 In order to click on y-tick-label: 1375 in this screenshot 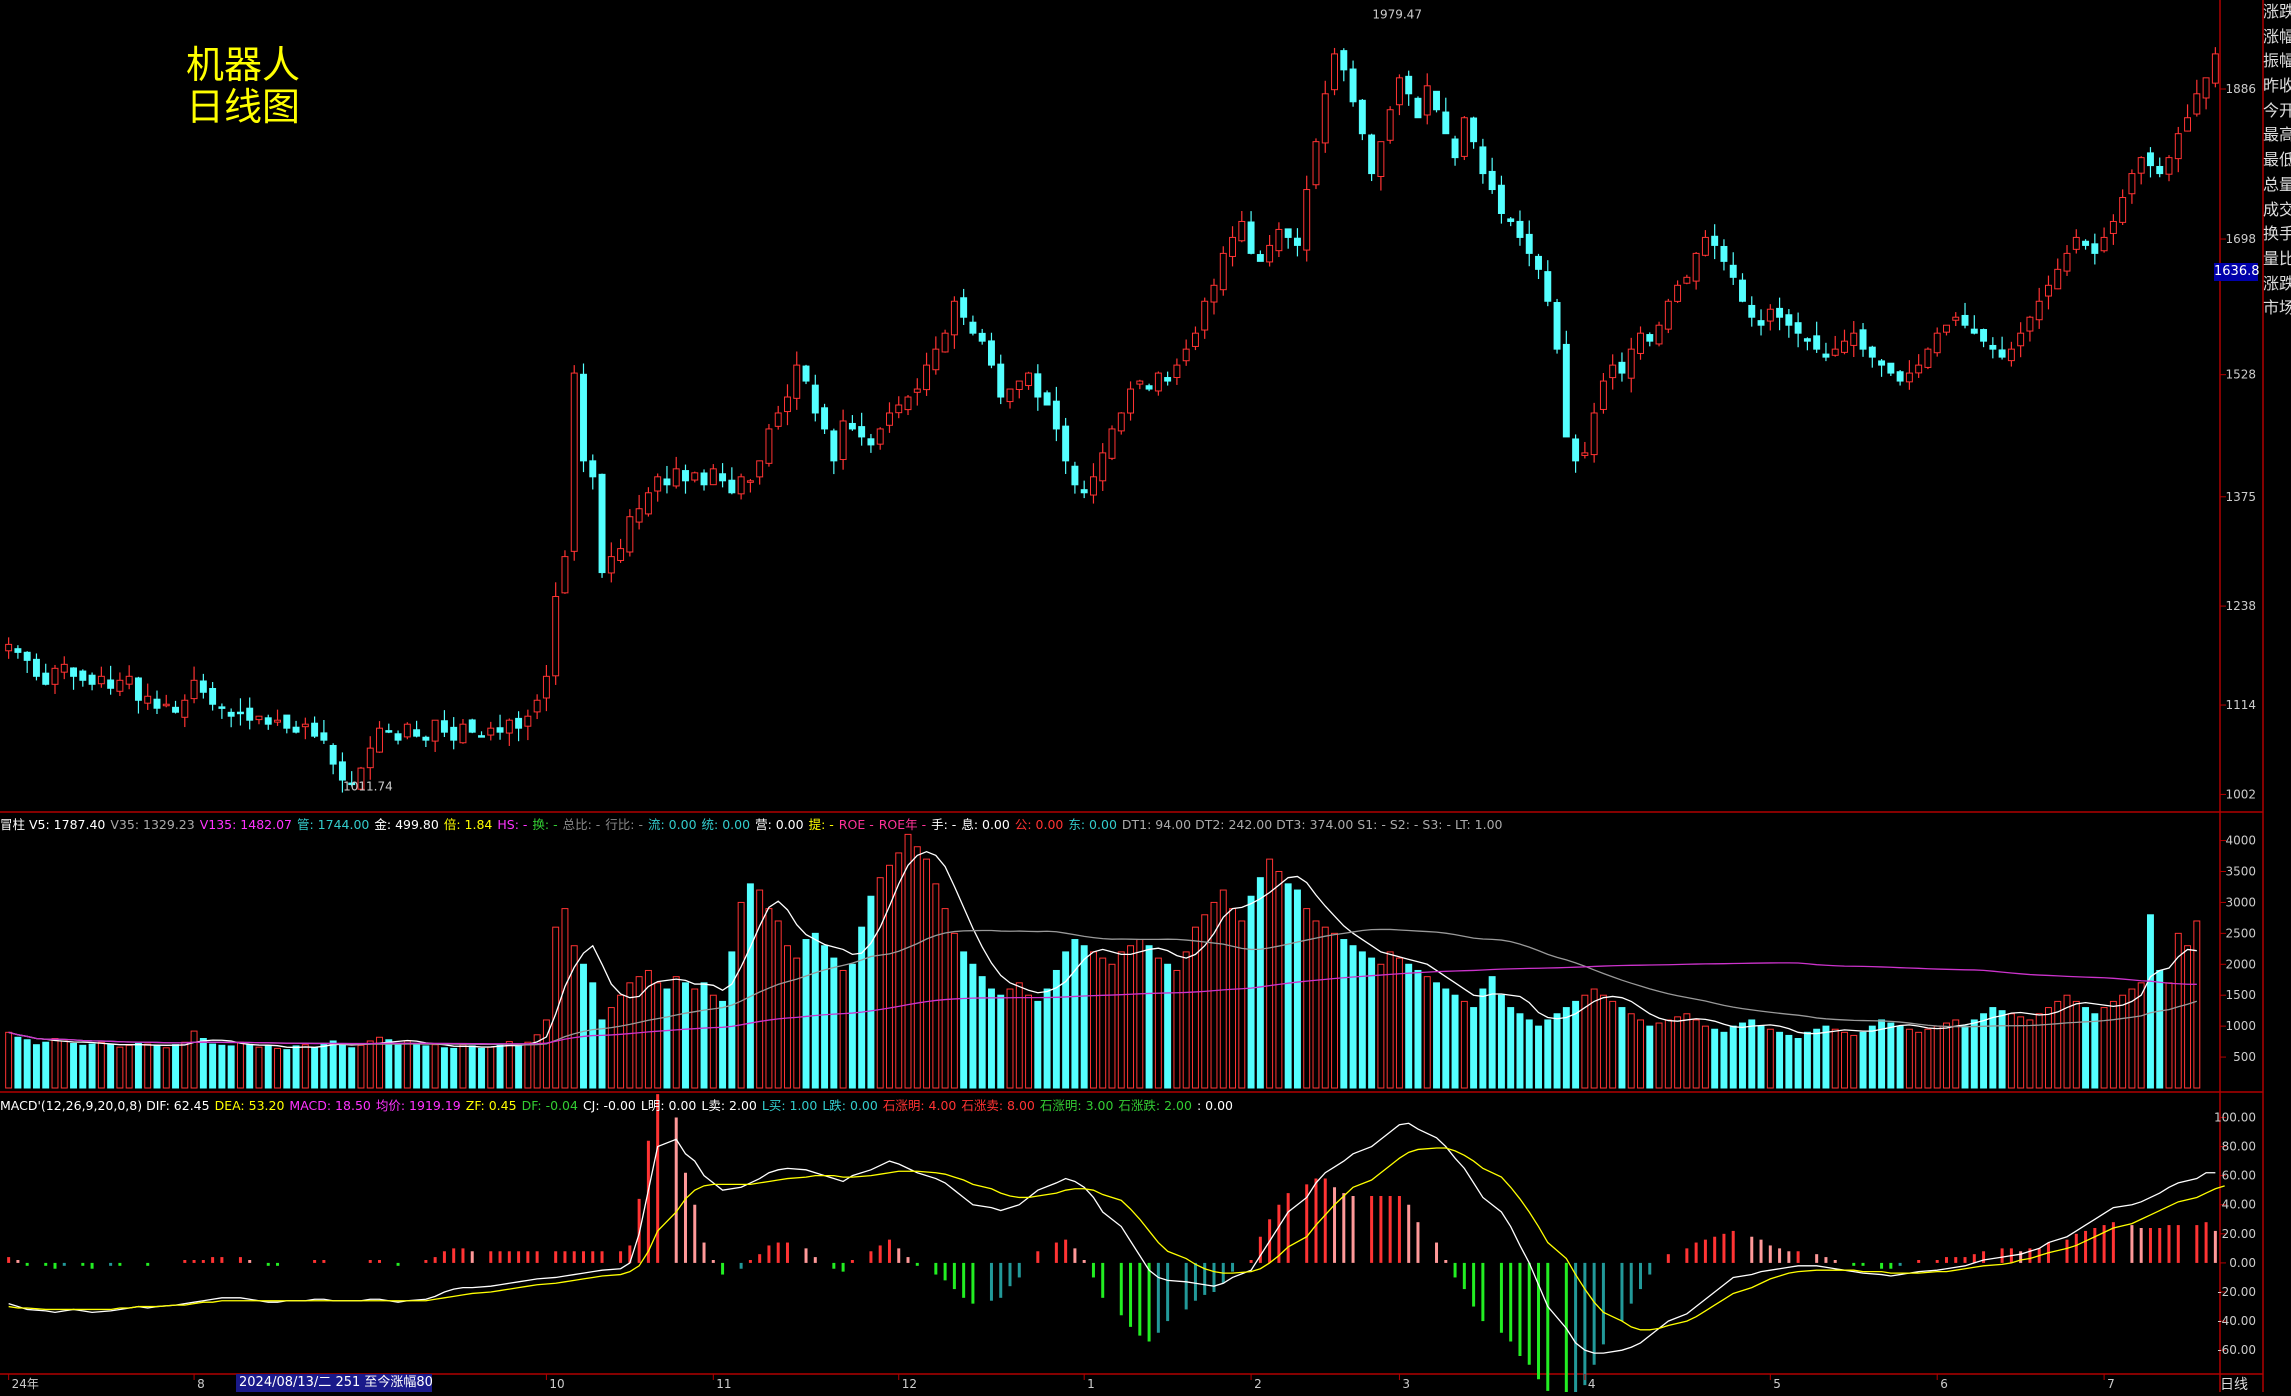, I will do `click(2240, 497)`.